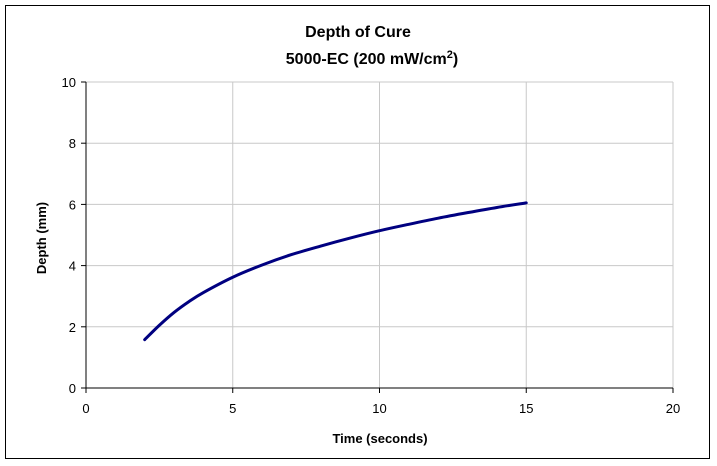 This screenshot has width=717, height=466. Describe the element at coordinates (72, 388) in the screenshot. I see `y-tick-label: 0` at that location.